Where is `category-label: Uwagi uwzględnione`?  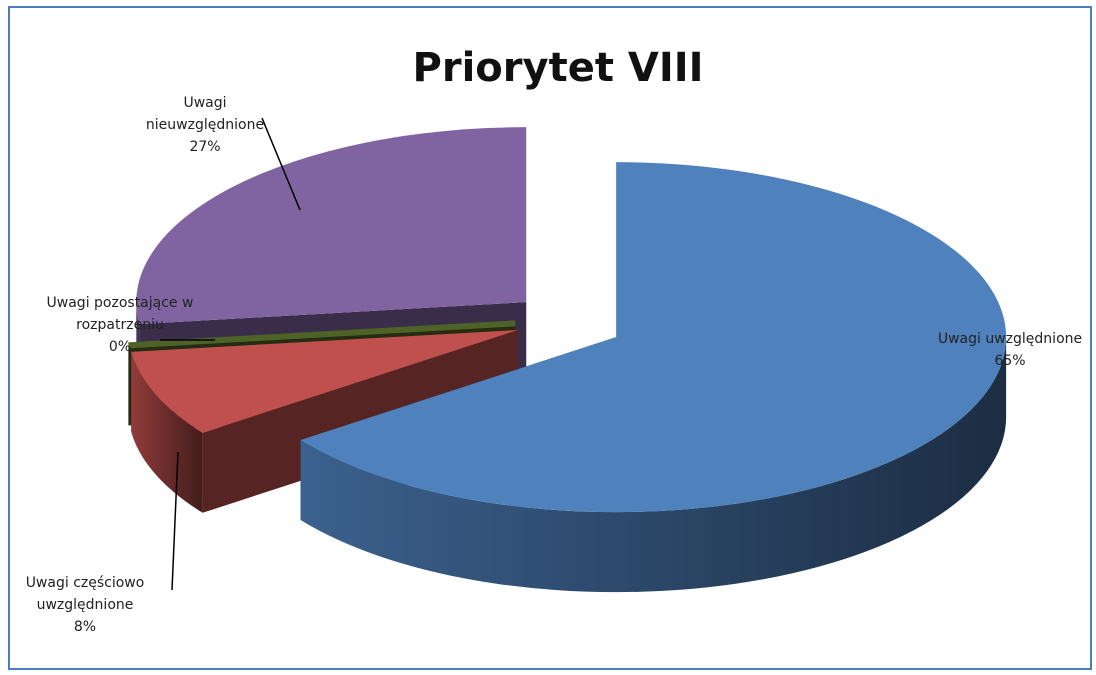
category-label: Uwagi uwzględnione is located at coordinates (1010, 339).